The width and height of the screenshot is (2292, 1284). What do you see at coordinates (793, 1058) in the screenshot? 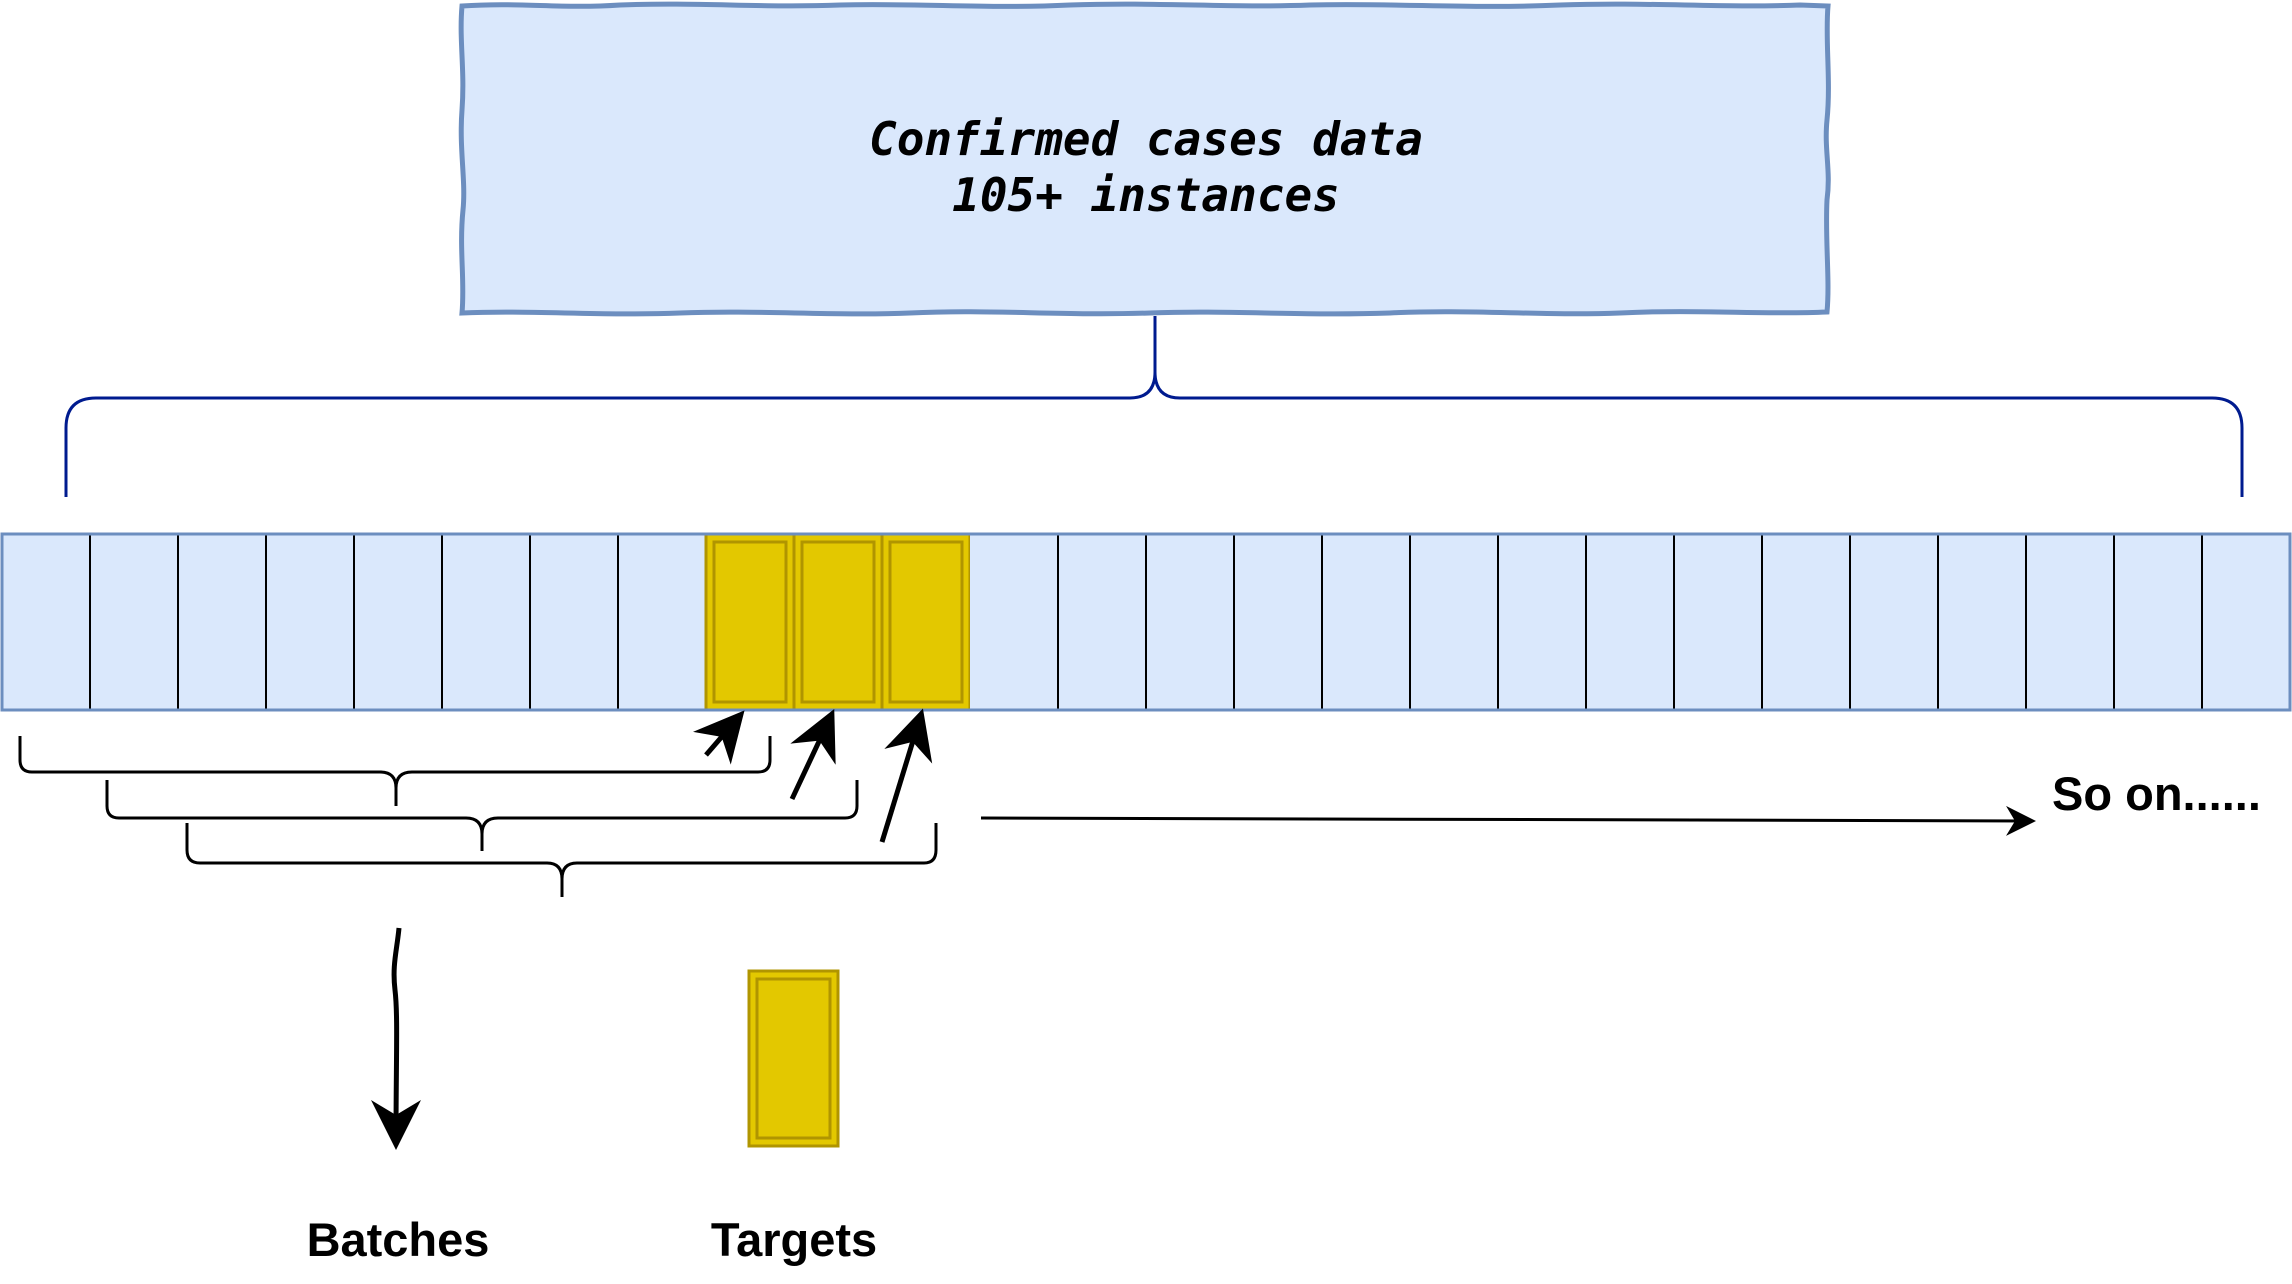
I see `target-legend-swatch` at bounding box center [793, 1058].